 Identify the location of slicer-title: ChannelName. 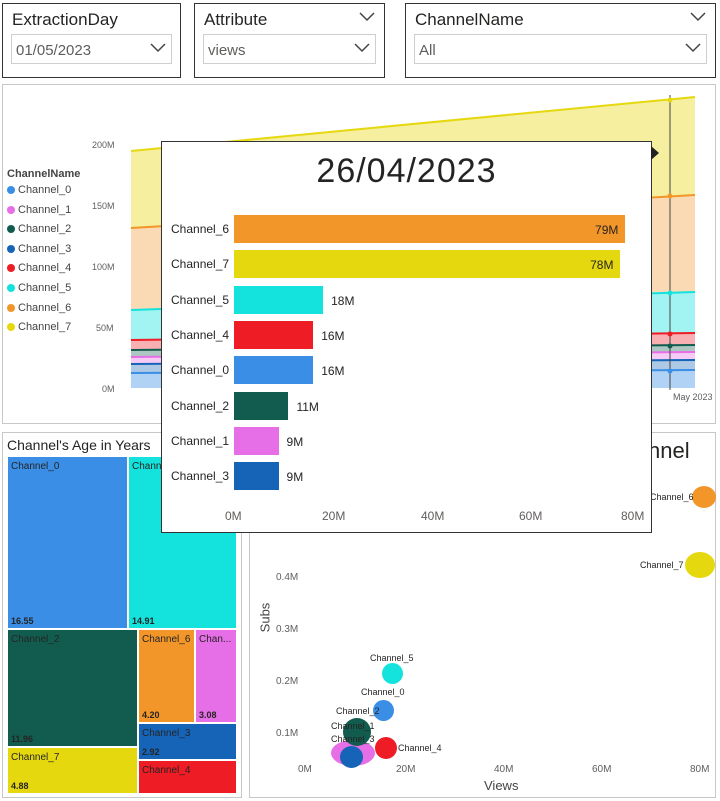
(469, 19).